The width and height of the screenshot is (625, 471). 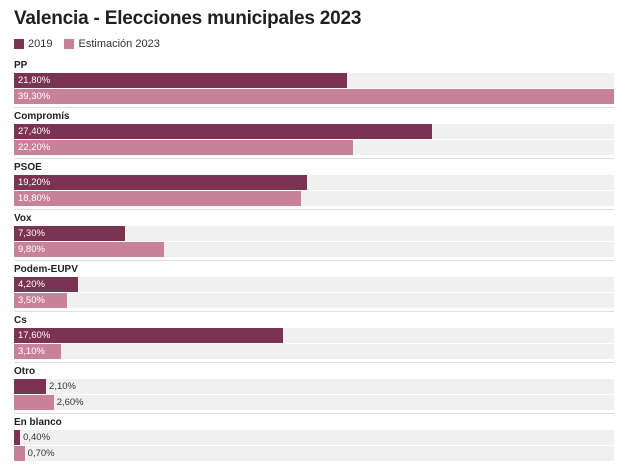 I want to click on bar-2019-pp, so click(x=180, y=80).